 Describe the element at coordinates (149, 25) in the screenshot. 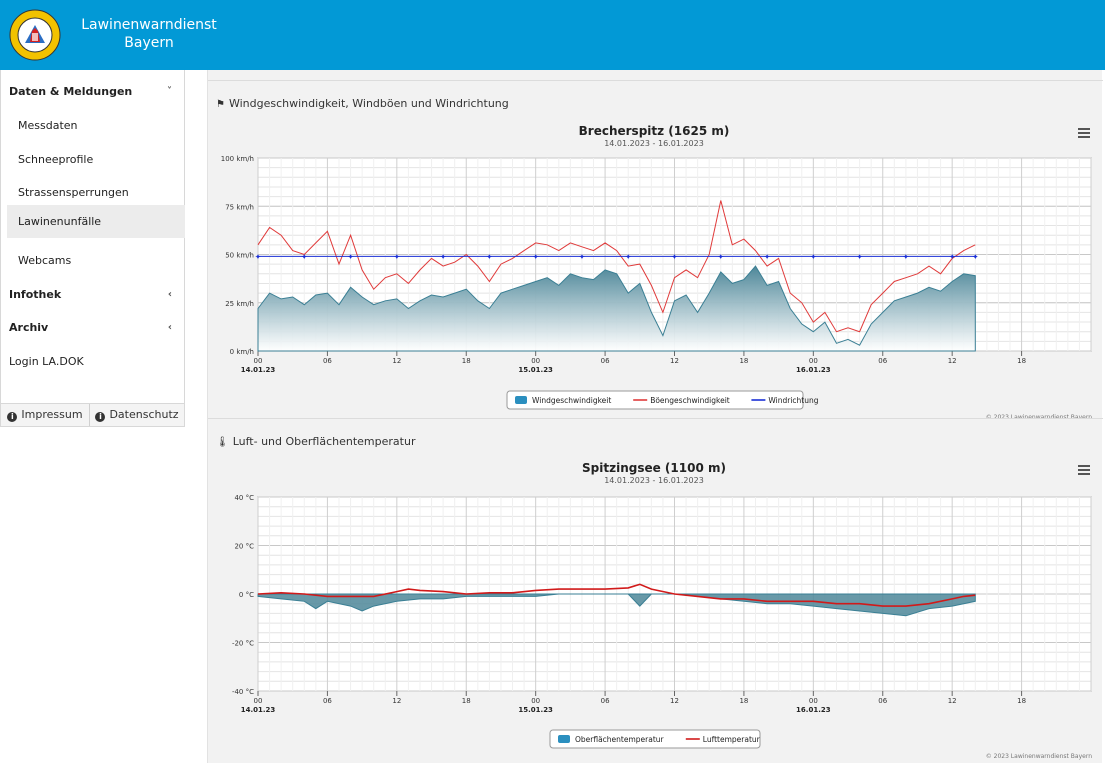

I see `site-title-line1: Lawinenwarndienst` at that location.